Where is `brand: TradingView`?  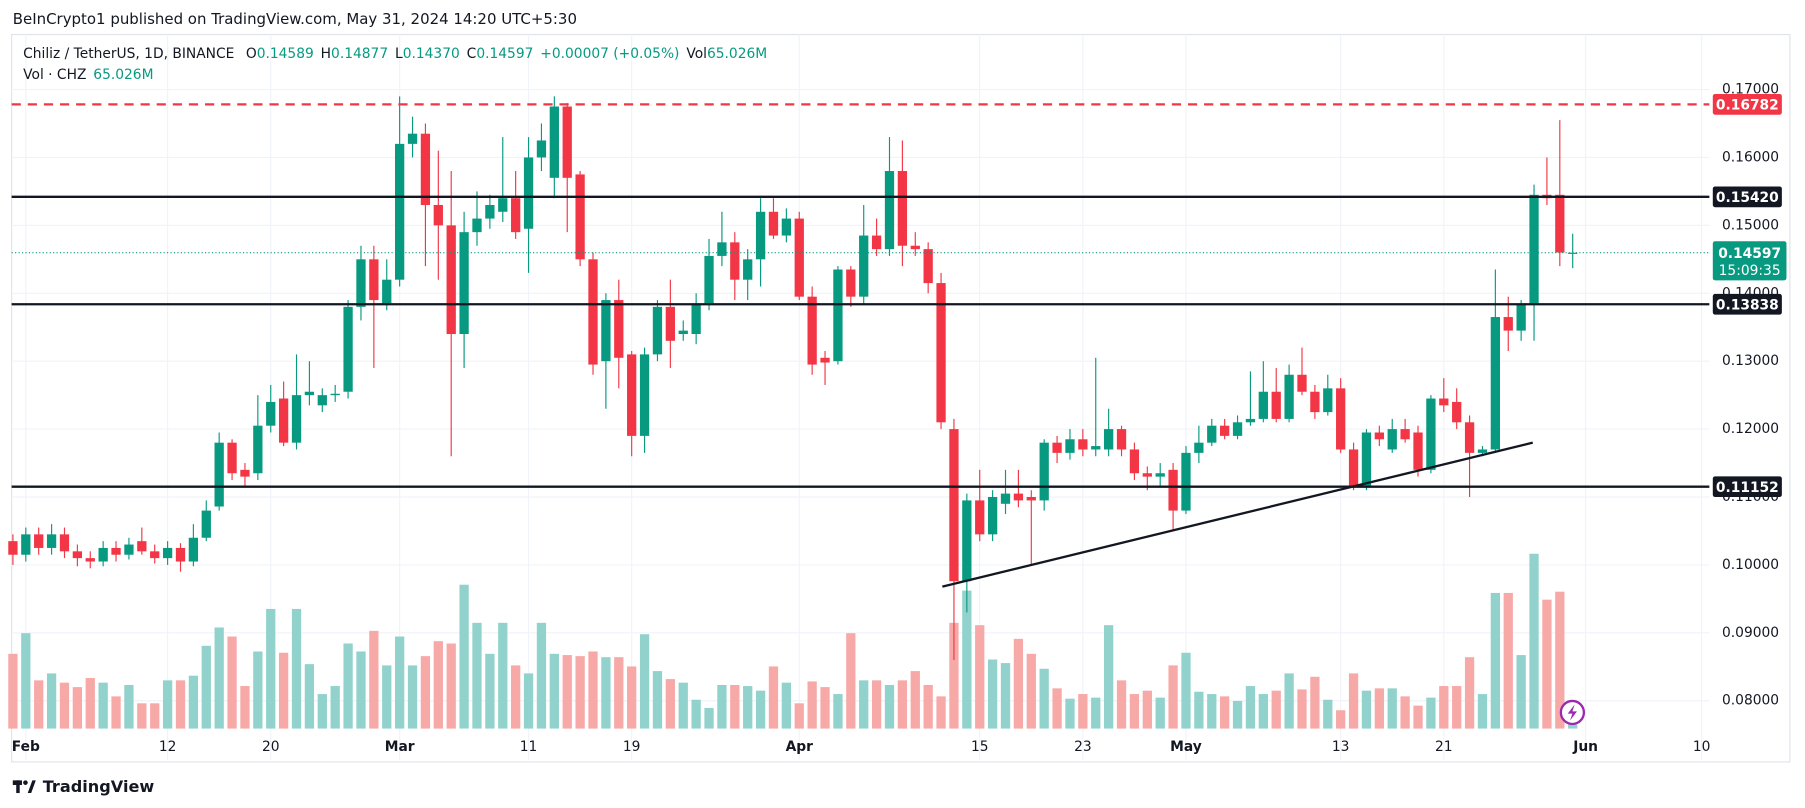 brand: TradingView is located at coordinates (99, 786).